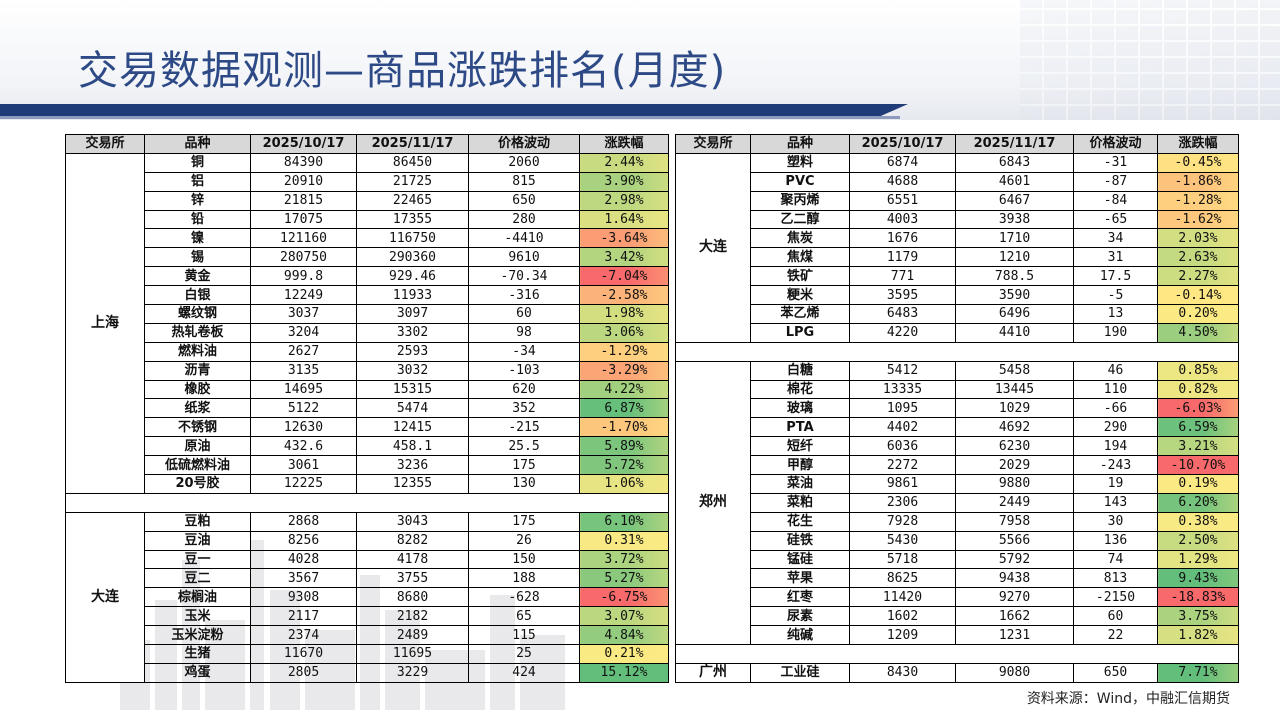  What do you see at coordinates (367, 654) in the screenshot?
I see `table-row: 生猪 11670 11695 25 0.21%` at bounding box center [367, 654].